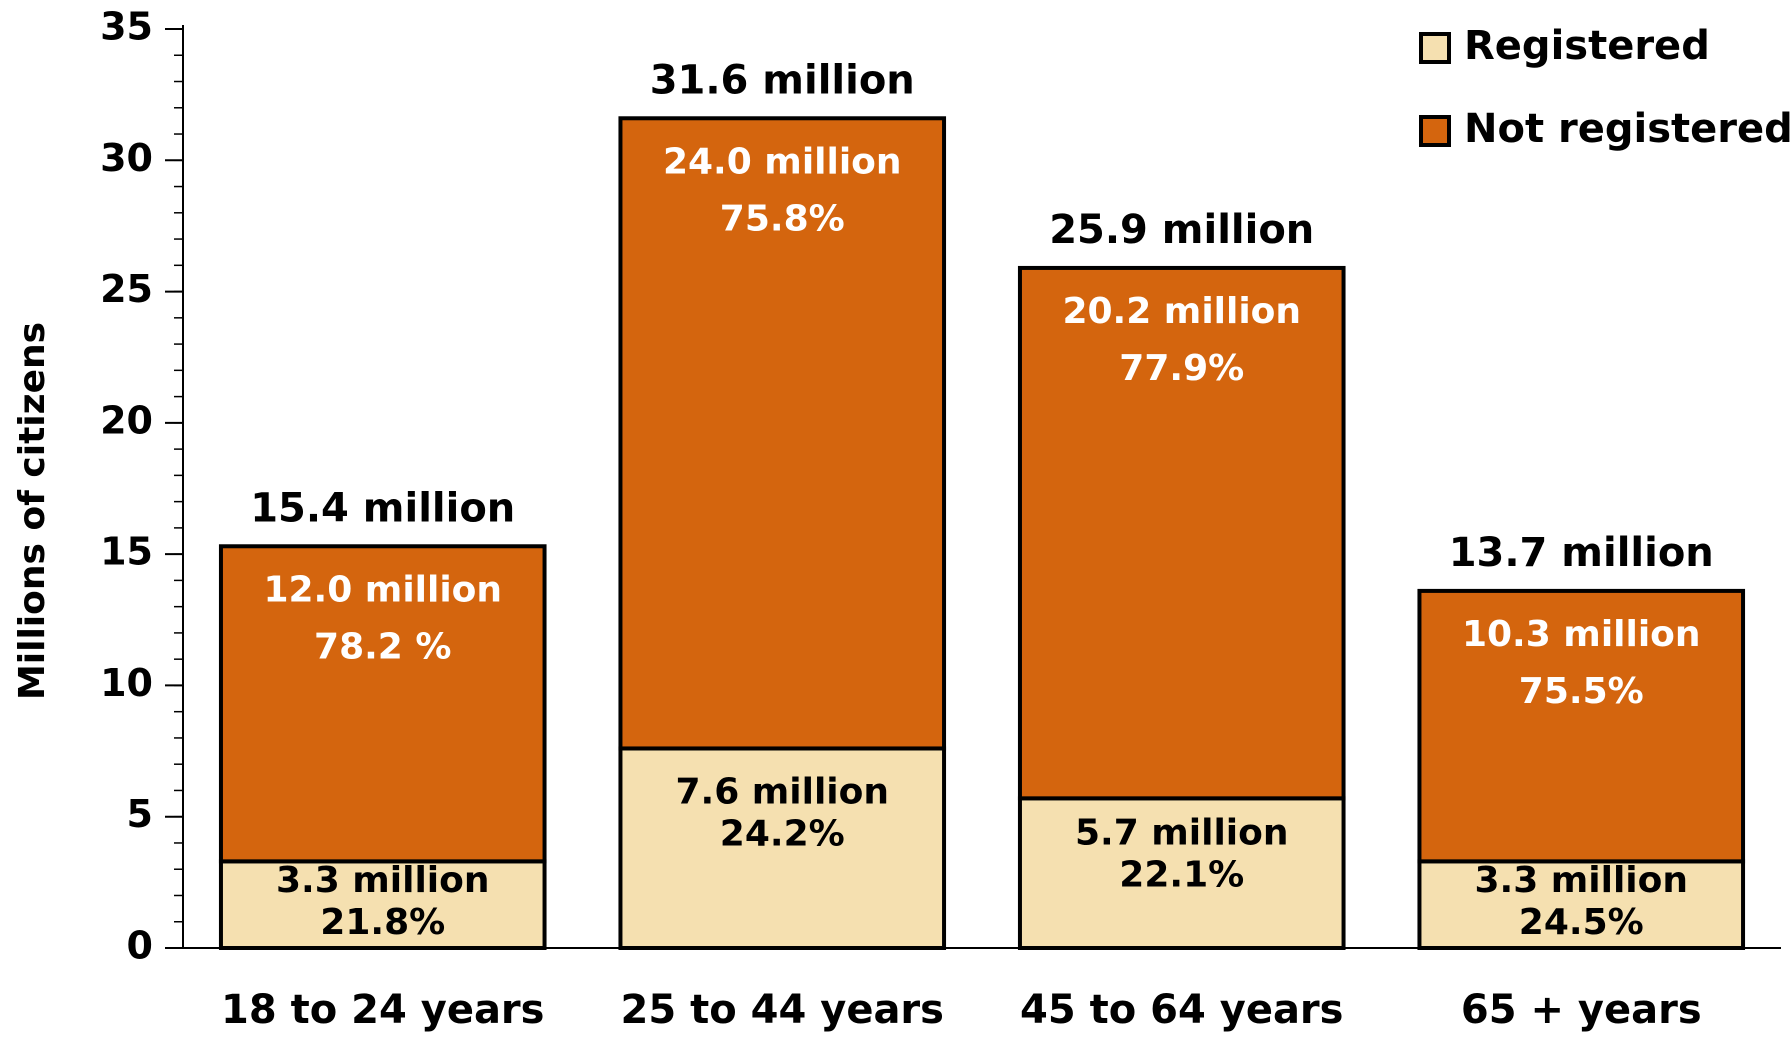  I want to click on percent-label: 24.5%, so click(1581, 922).